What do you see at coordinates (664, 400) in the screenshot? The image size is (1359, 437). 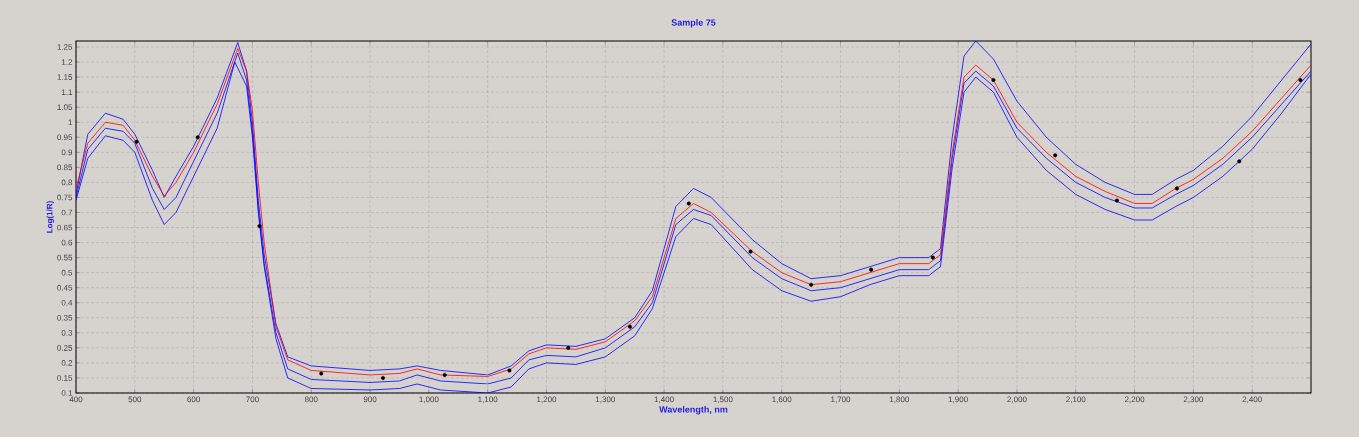 I see `x-tick-label: 1,400` at bounding box center [664, 400].